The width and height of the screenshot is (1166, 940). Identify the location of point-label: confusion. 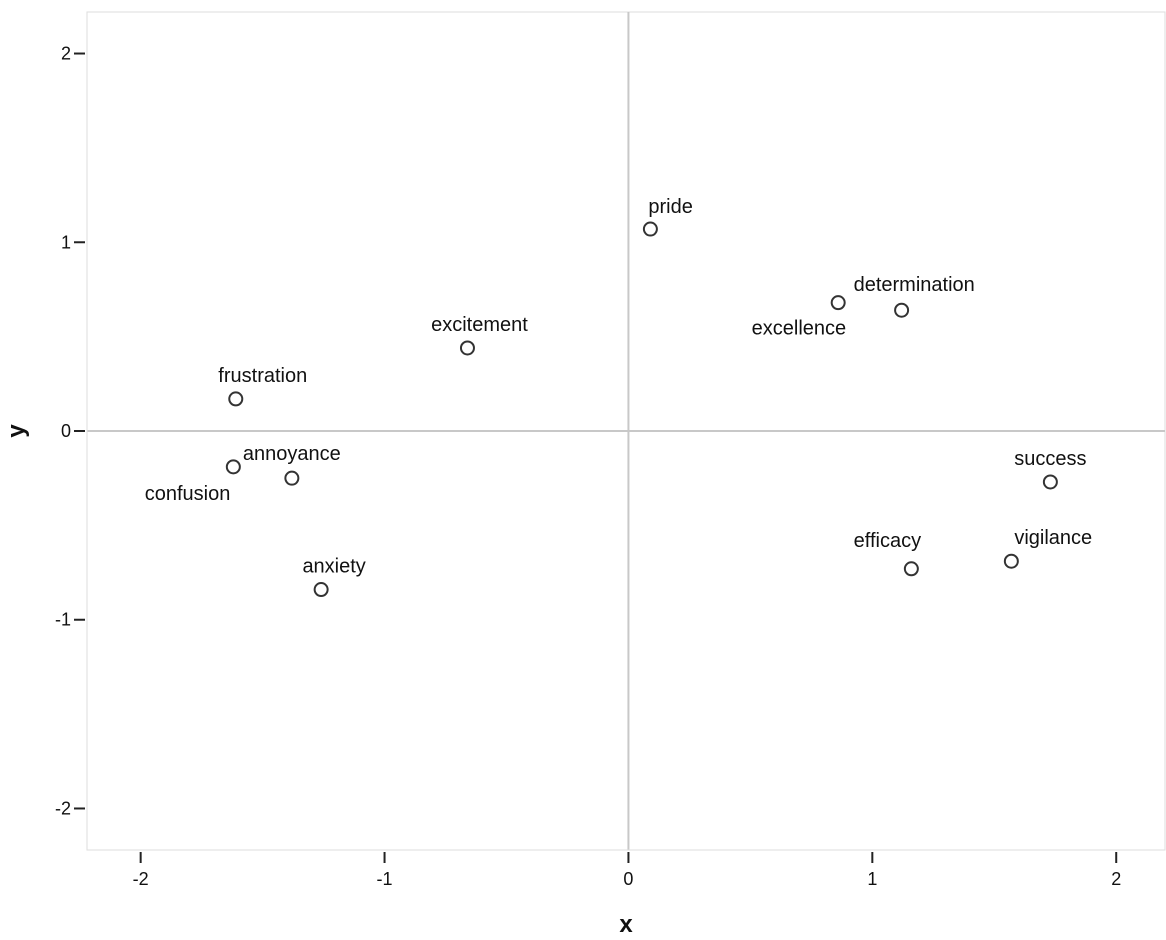
(188, 494).